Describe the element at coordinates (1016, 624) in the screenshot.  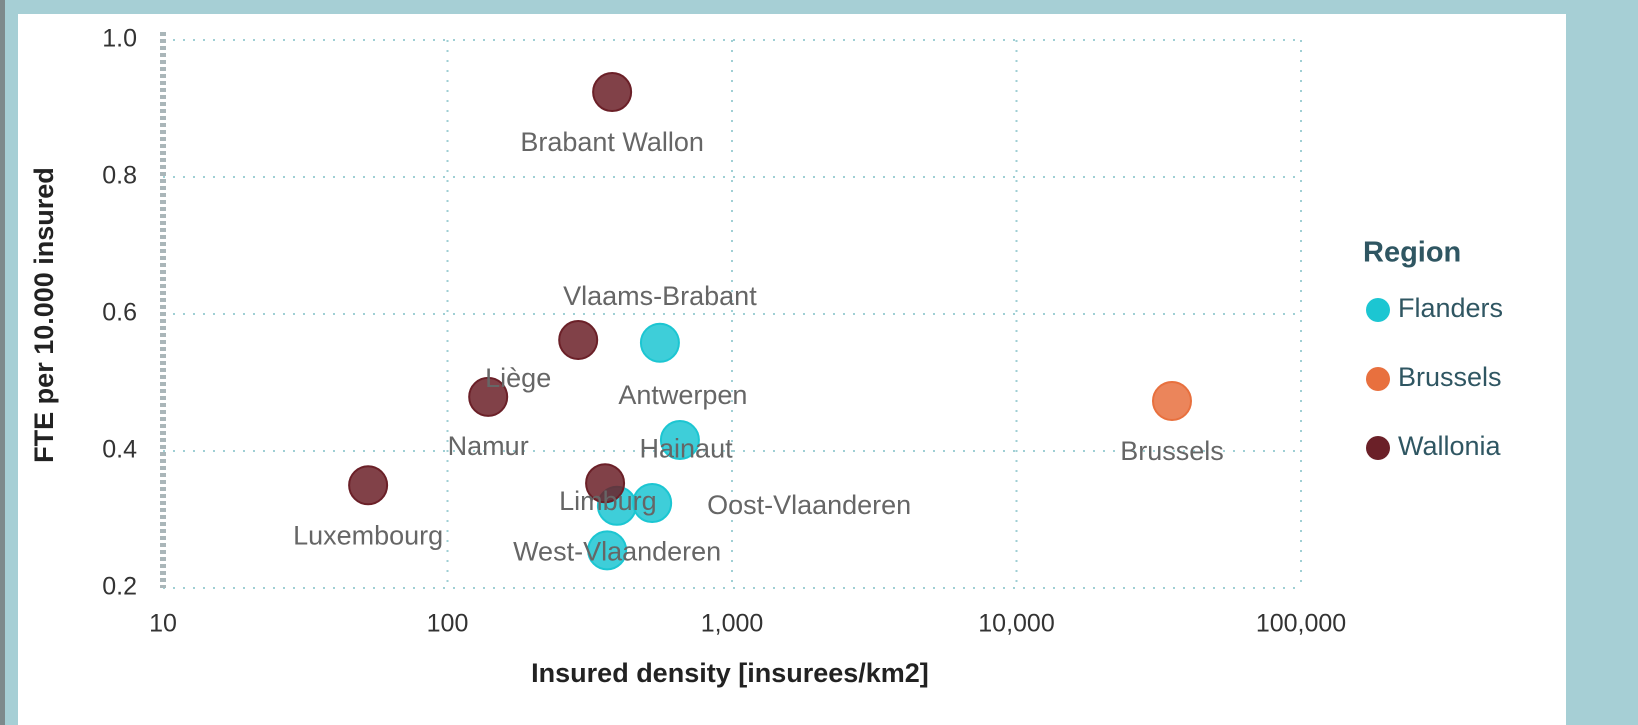
I see `x-tick-label: 10,000` at that location.